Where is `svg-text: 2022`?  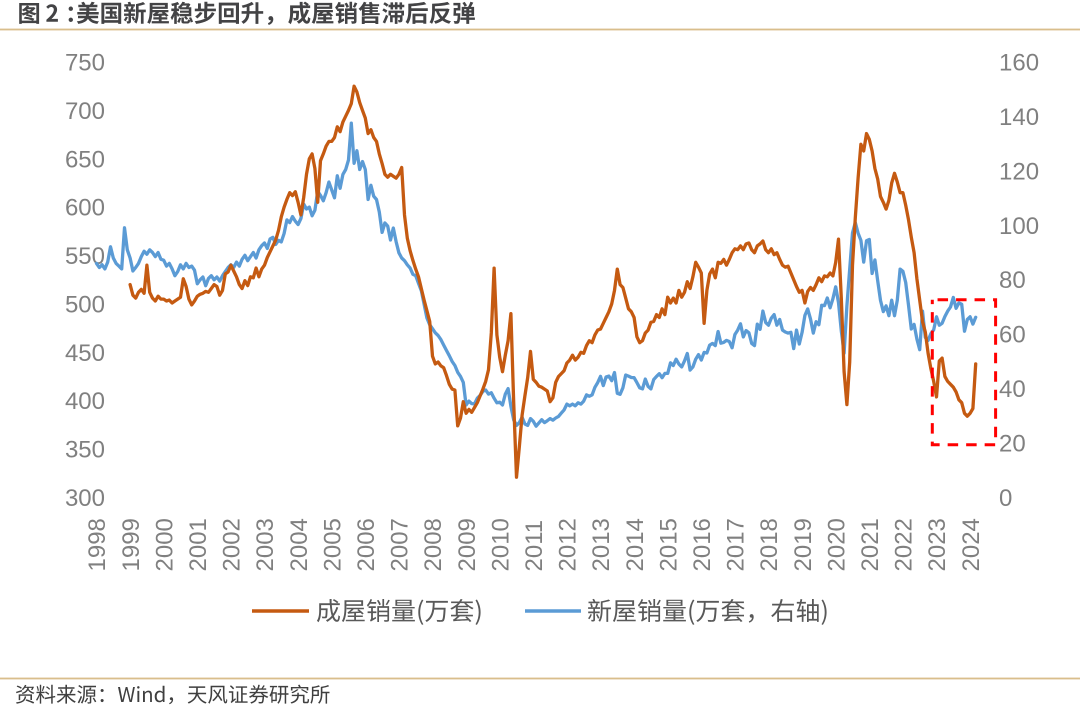 svg-text: 2022 is located at coordinates (904, 544).